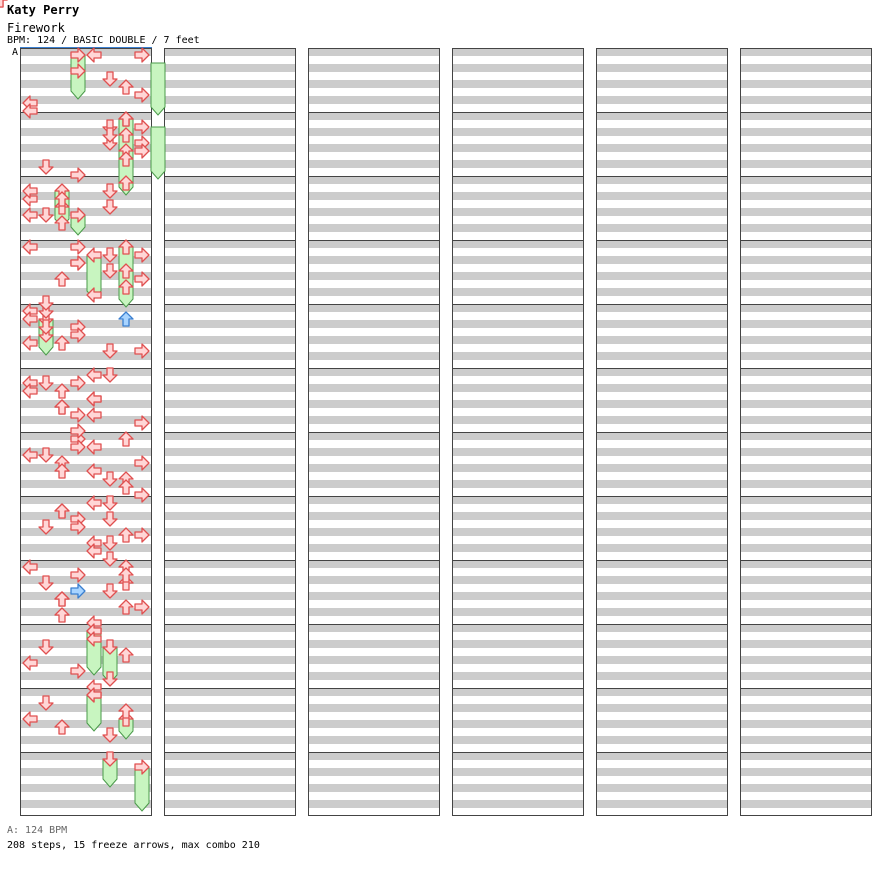  What do you see at coordinates (37, 830) in the screenshot?
I see `bpm-legend: A: 124 BPM` at bounding box center [37, 830].